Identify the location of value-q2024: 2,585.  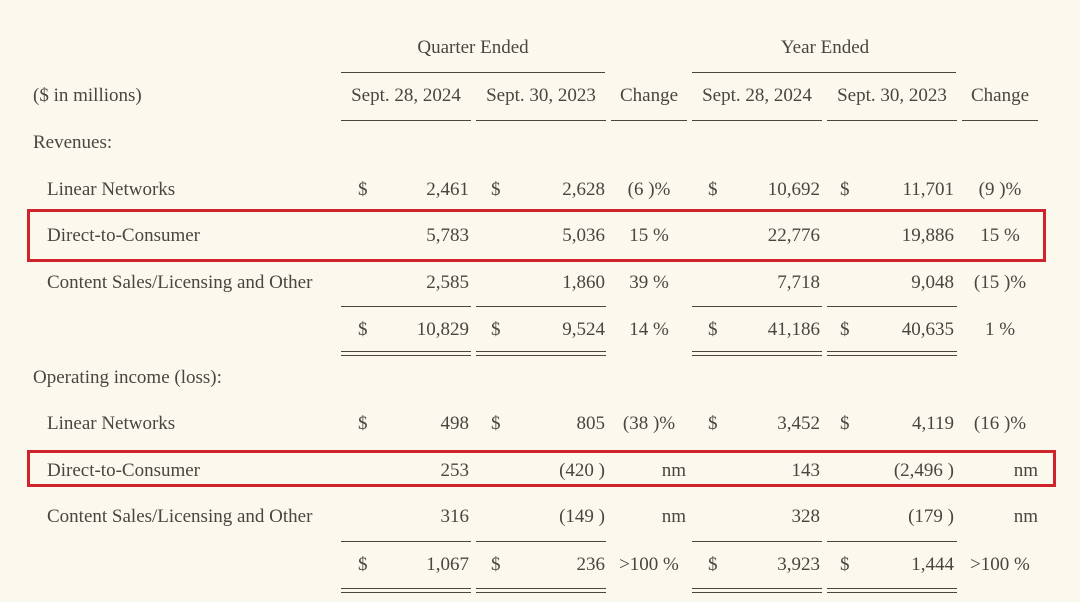
(447, 282).